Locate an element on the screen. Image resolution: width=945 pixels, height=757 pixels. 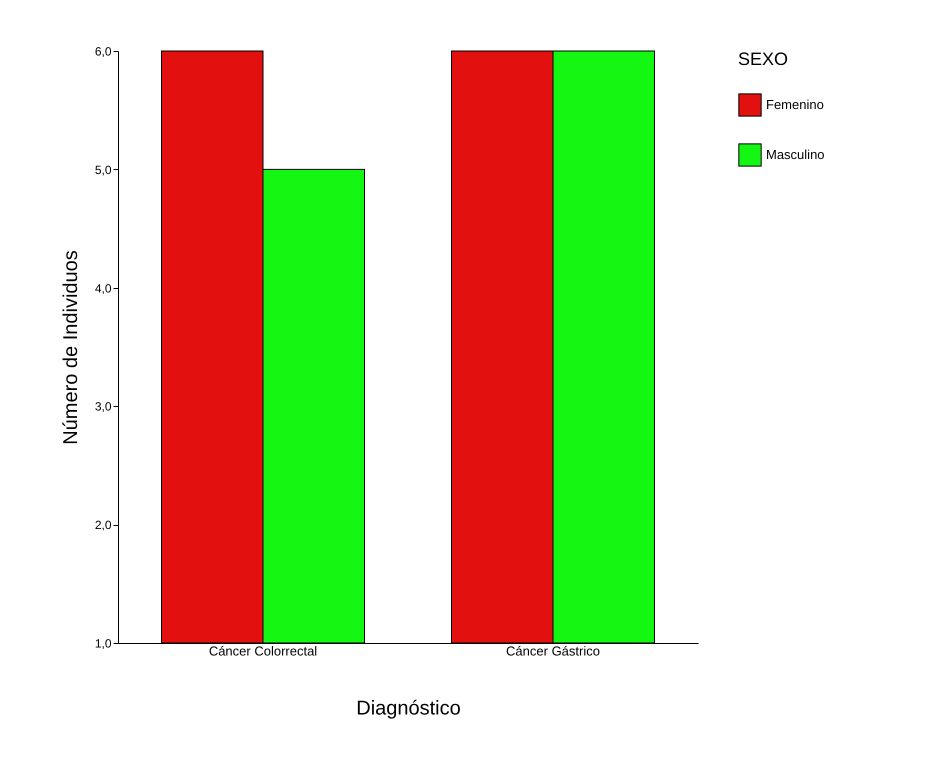
y-tick-label: 3,0 is located at coordinates (103, 407).